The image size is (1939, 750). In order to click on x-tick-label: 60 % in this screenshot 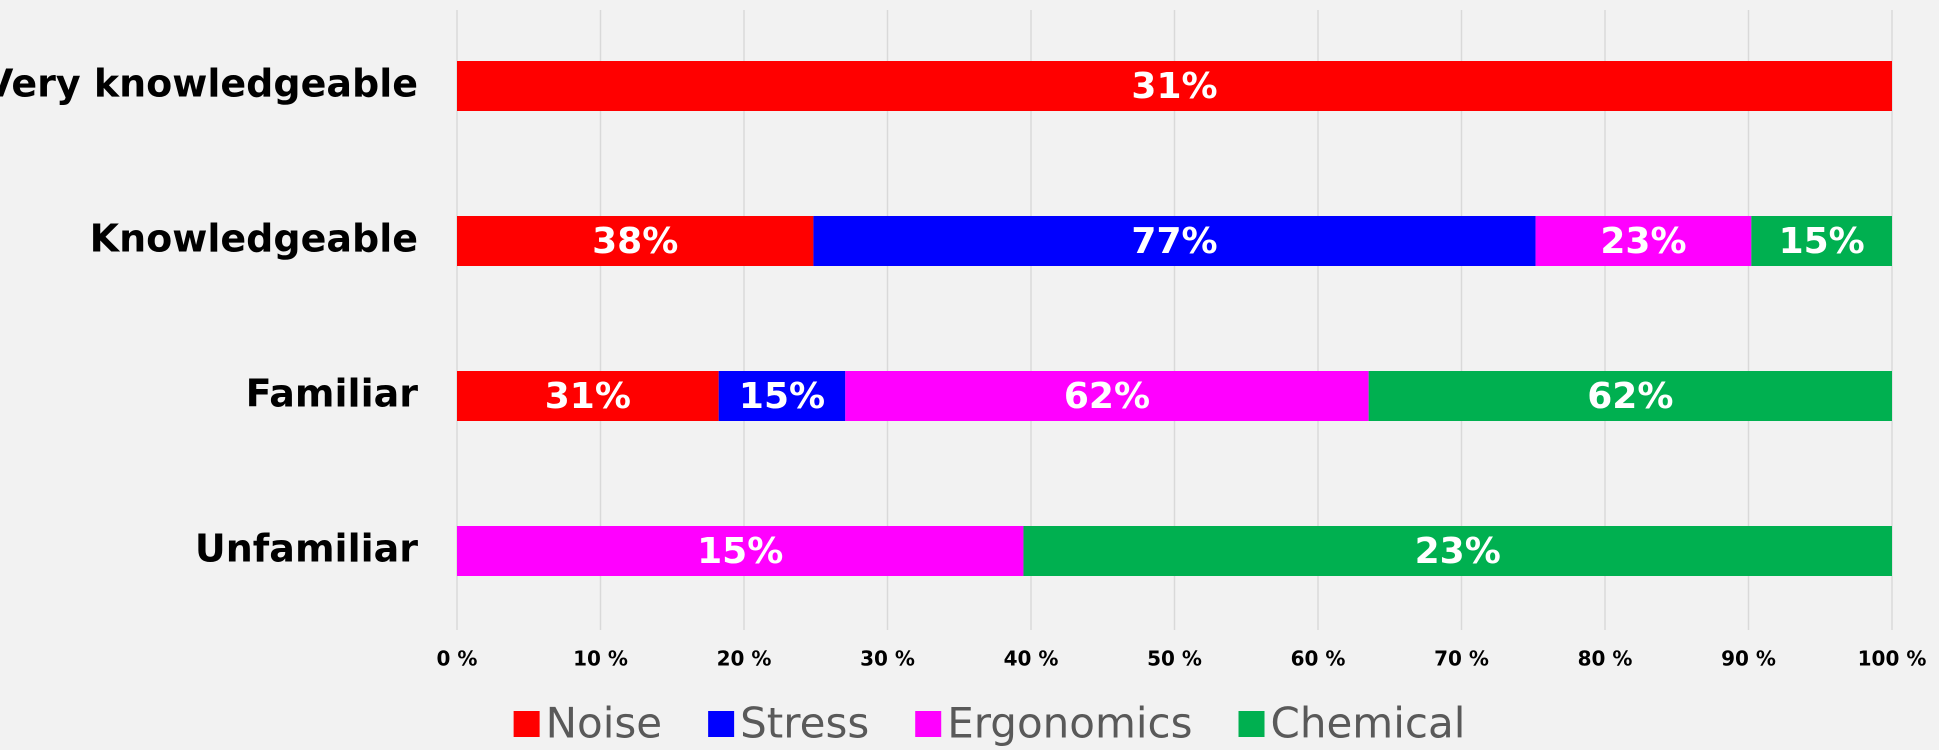, I will do `click(1318, 659)`.